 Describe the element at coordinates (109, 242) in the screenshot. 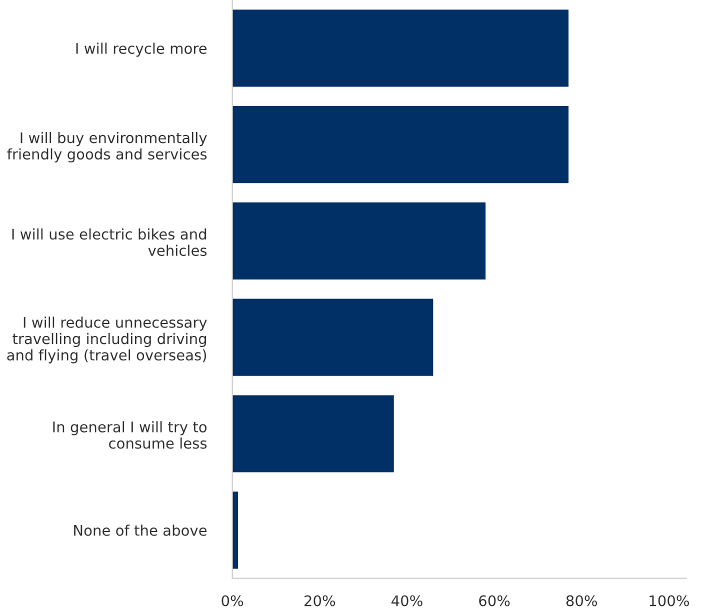

I see `y-tick-label: I will use electric bikes and vehicles` at that location.